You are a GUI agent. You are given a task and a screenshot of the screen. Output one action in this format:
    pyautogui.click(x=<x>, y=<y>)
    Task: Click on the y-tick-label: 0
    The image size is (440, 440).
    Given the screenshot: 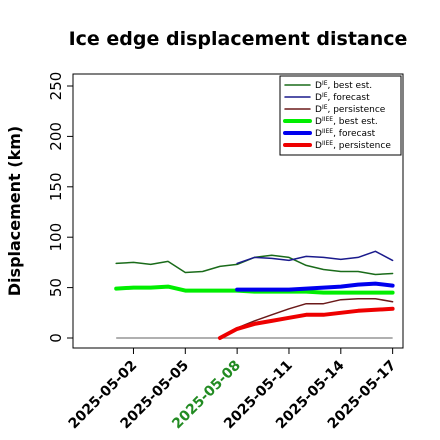 What is the action you would take?
    pyautogui.click(x=56, y=338)
    